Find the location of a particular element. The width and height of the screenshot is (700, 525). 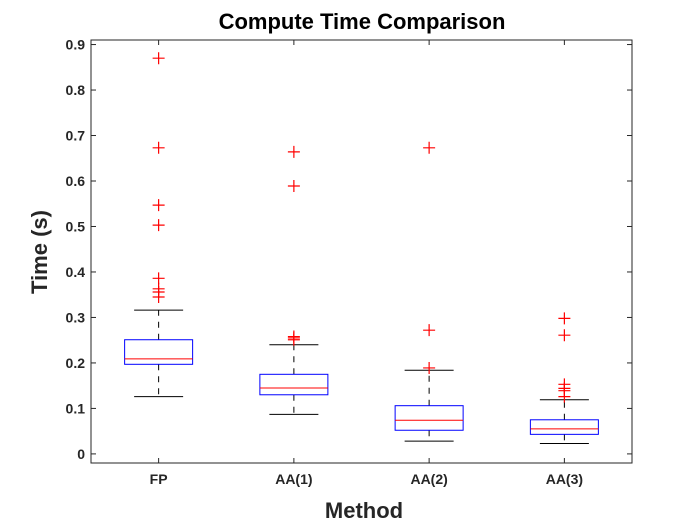

x-tick-label: AA(1) is located at coordinates (293, 479).